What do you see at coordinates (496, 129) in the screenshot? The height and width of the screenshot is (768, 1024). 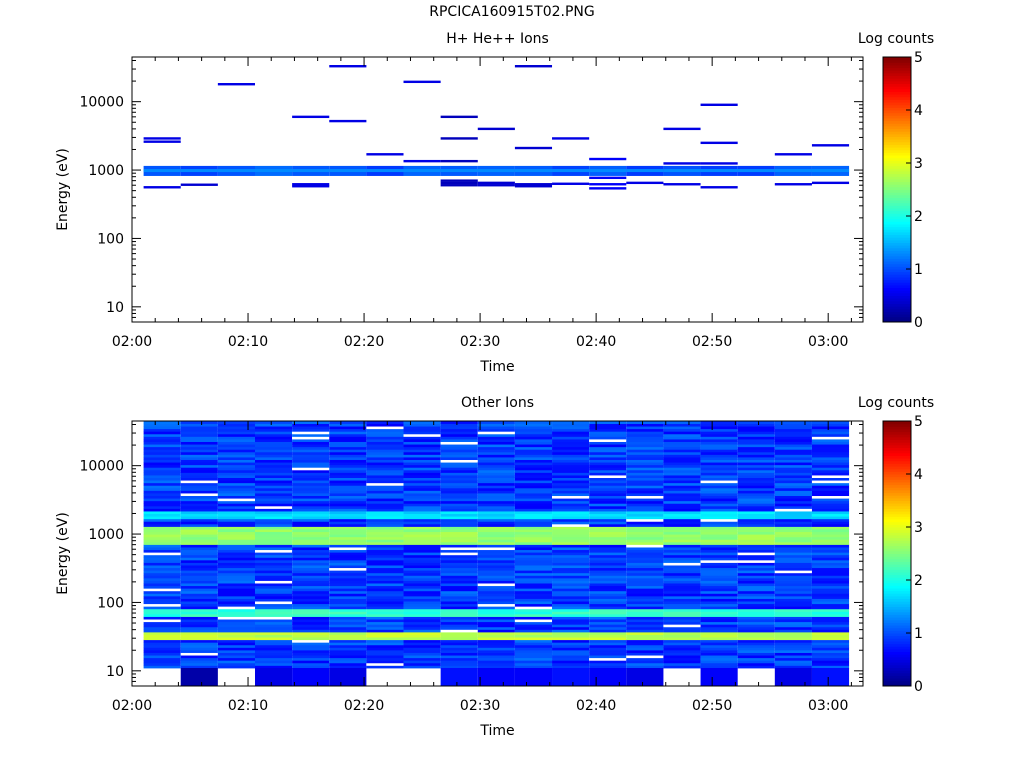 I see `count-segment` at bounding box center [496, 129].